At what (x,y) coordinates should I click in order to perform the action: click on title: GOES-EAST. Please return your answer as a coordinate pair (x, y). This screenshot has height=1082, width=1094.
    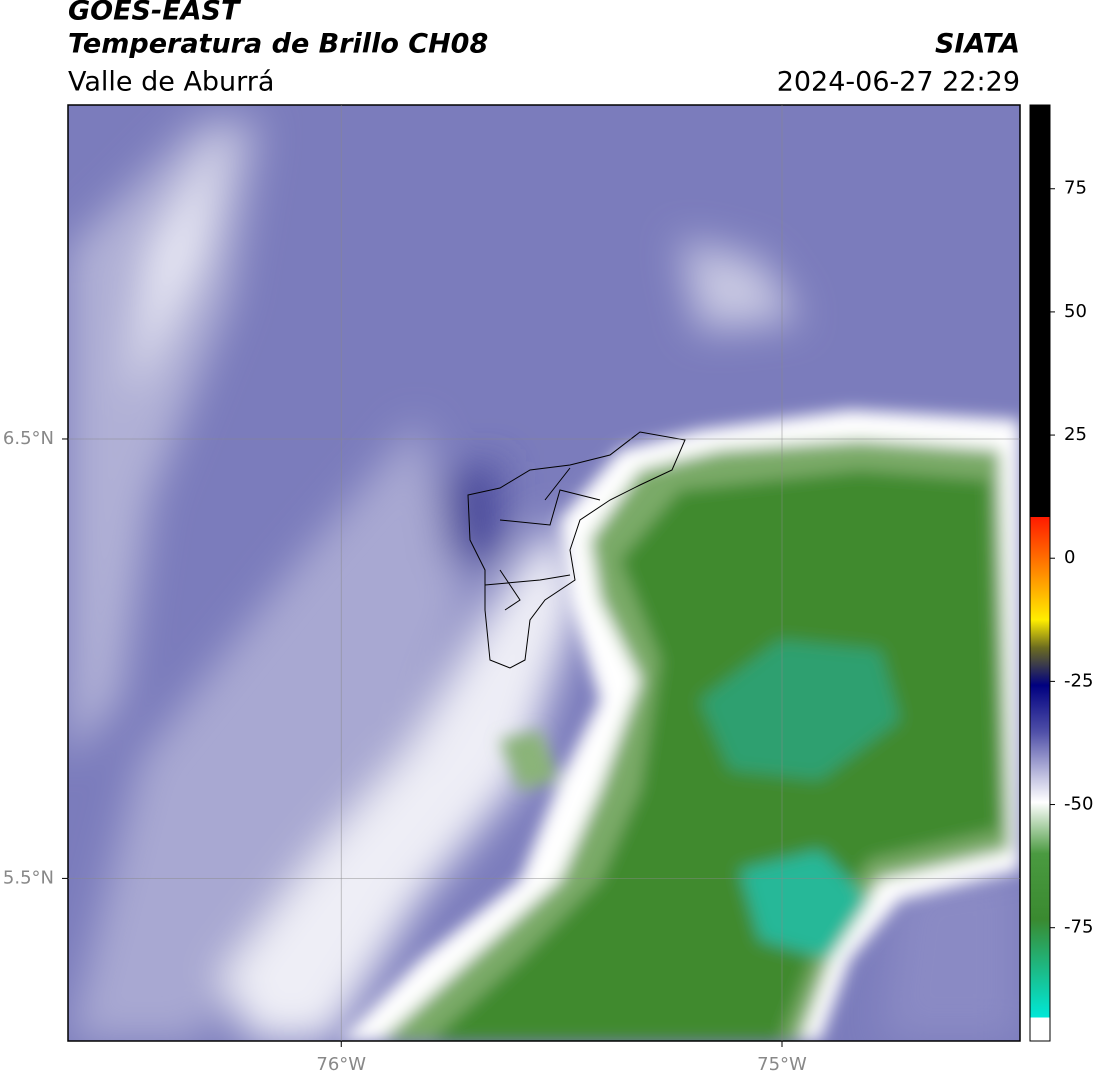
    Looking at the image, I should click on (155, 13).